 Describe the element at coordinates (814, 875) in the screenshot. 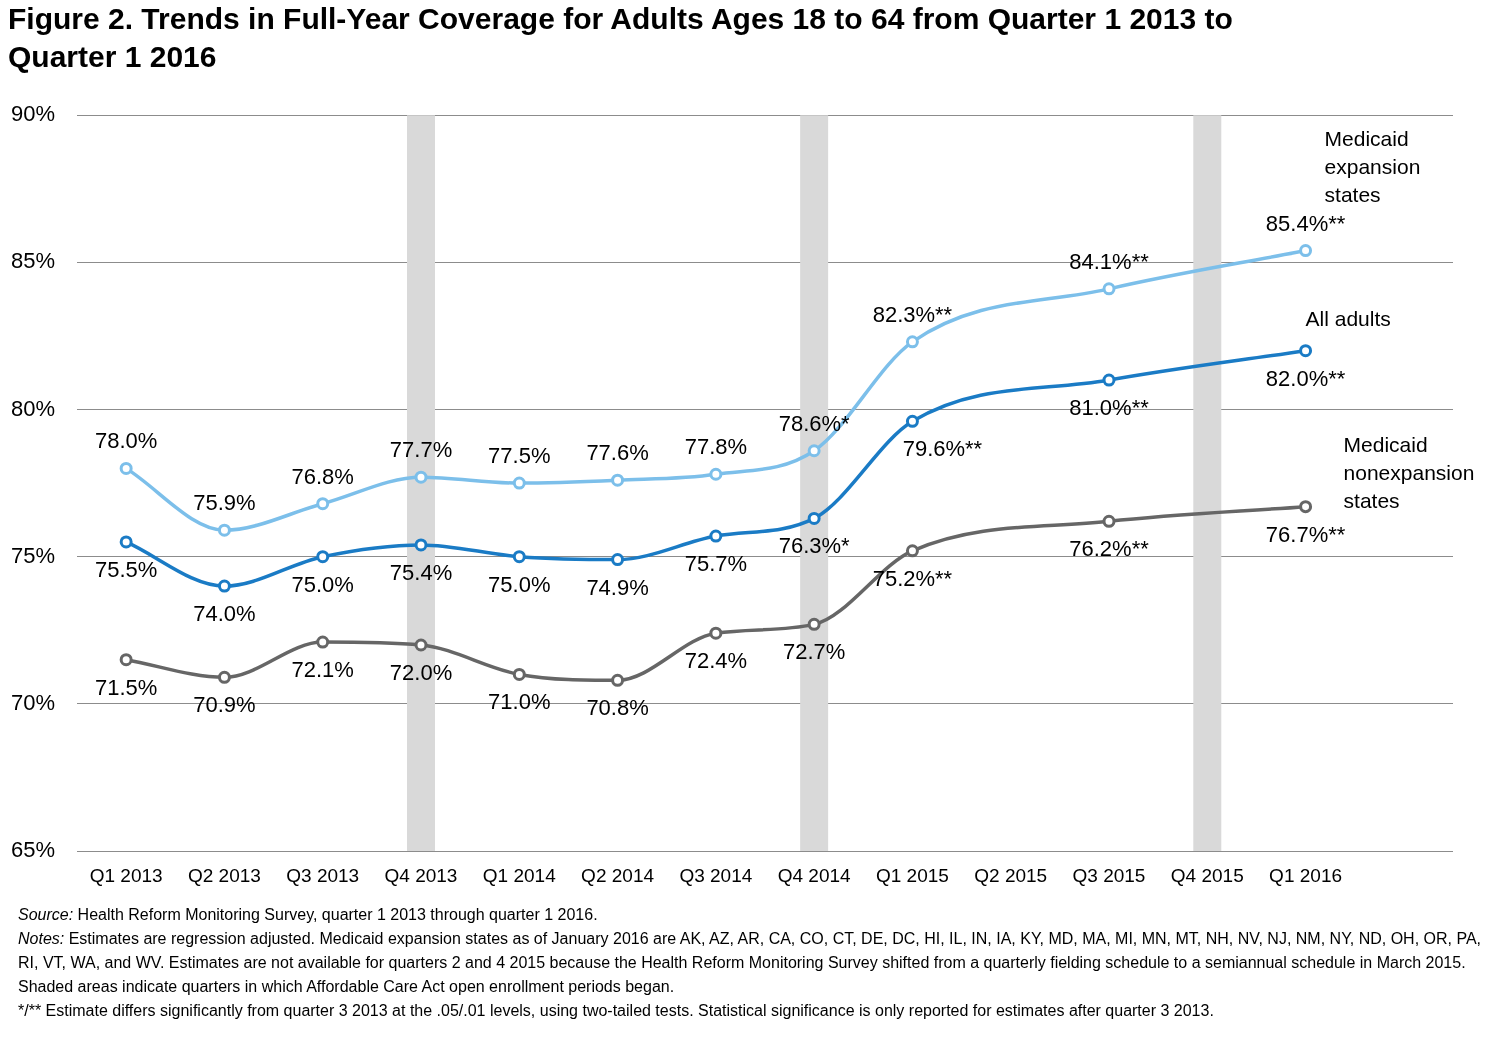

I see `x-tick-label: Q4 2014` at that location.